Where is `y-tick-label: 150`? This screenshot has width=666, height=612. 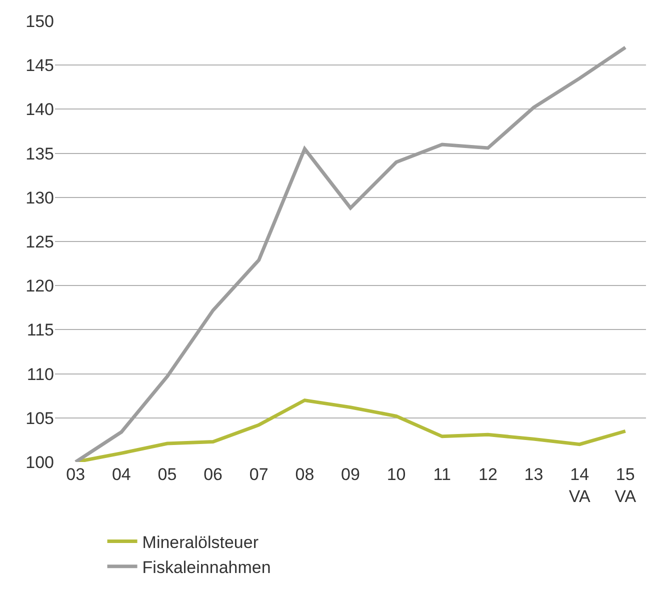
y-tick-label: 150 is located at coordinates (40, 21).